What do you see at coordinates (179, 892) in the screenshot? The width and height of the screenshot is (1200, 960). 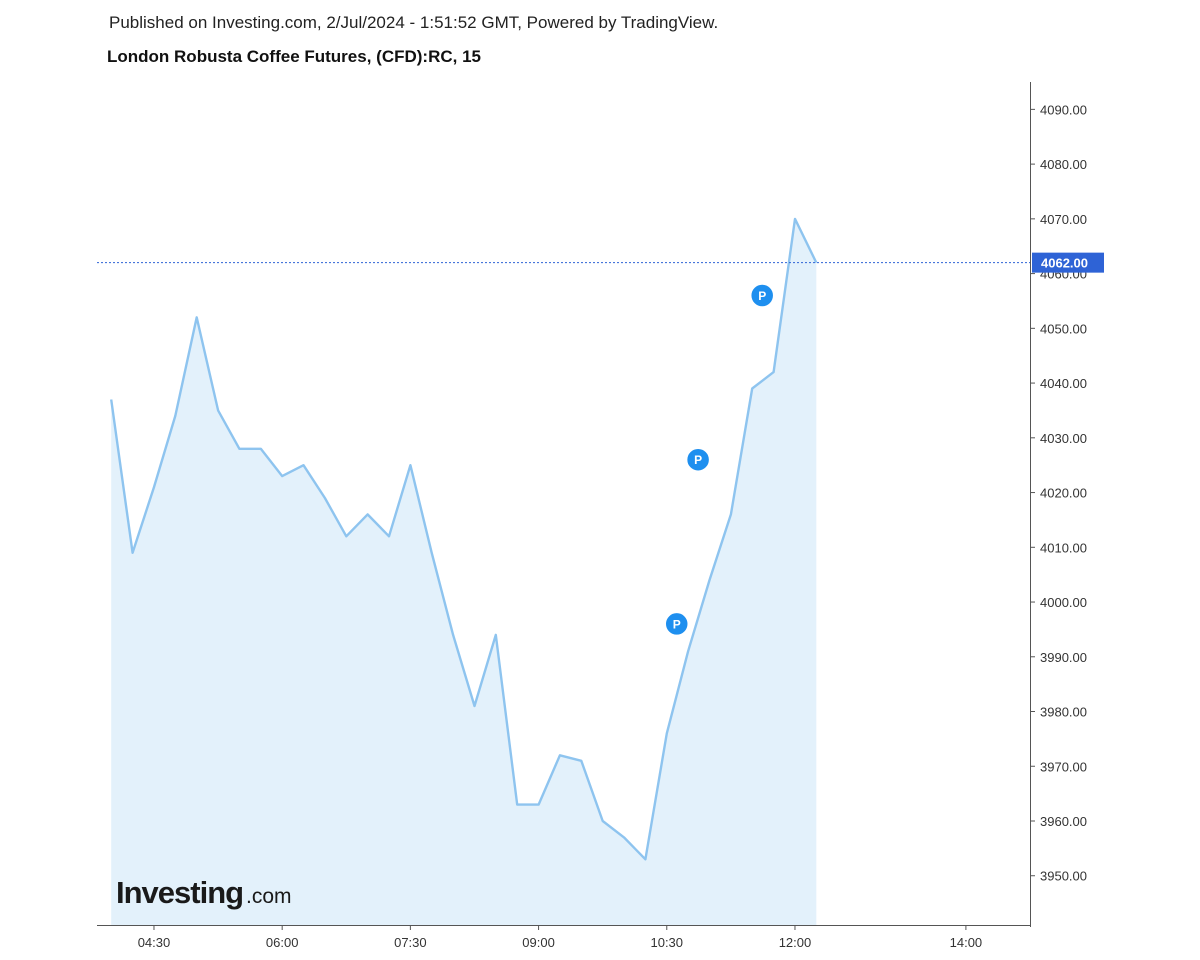 I see `logo-text: Investing` at bounding box center [179, 892].